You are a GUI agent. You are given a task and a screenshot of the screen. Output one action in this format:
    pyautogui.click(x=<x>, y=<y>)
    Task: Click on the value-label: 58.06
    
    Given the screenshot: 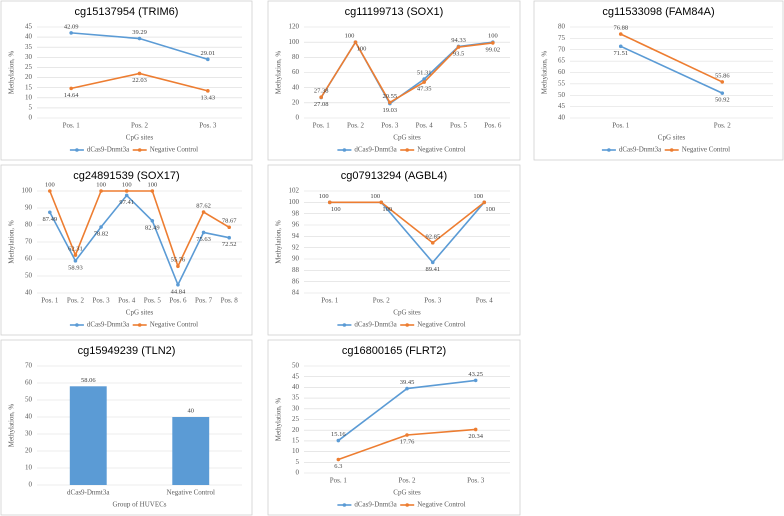 What is the action you would take?
    pyautogui.click(x=88, y=380)
    